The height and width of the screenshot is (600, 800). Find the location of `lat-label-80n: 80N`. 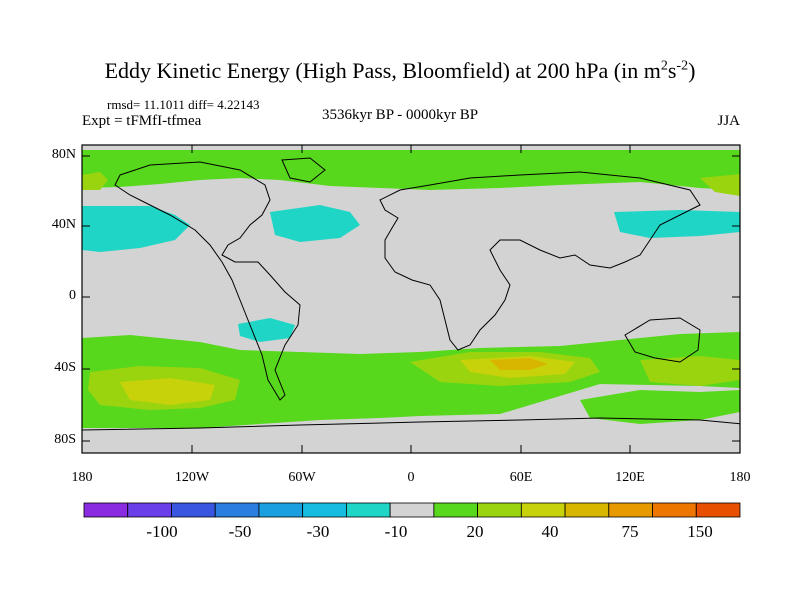

lat-label-80n: 80N is located at coordinates (63, 154).